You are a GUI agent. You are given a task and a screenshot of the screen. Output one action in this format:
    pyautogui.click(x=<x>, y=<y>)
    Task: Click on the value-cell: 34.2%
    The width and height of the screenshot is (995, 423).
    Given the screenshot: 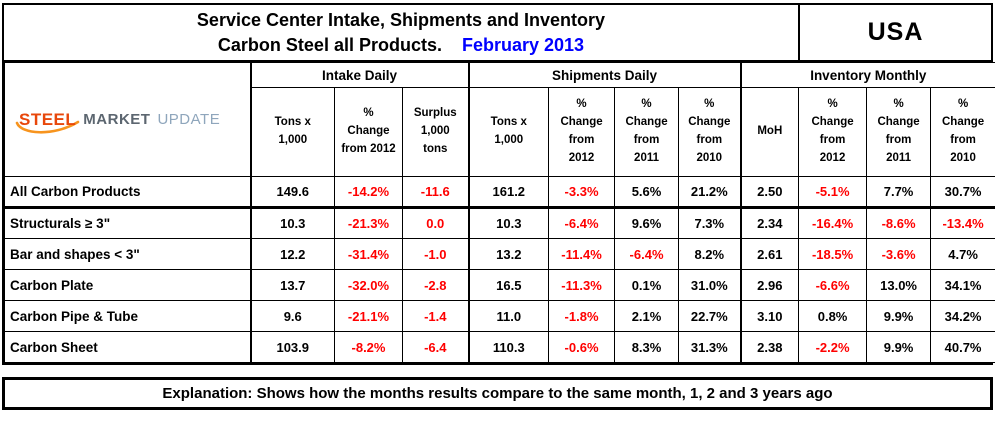 What is the action you would take?
    pyautogui.click(x=962, y=316)
    